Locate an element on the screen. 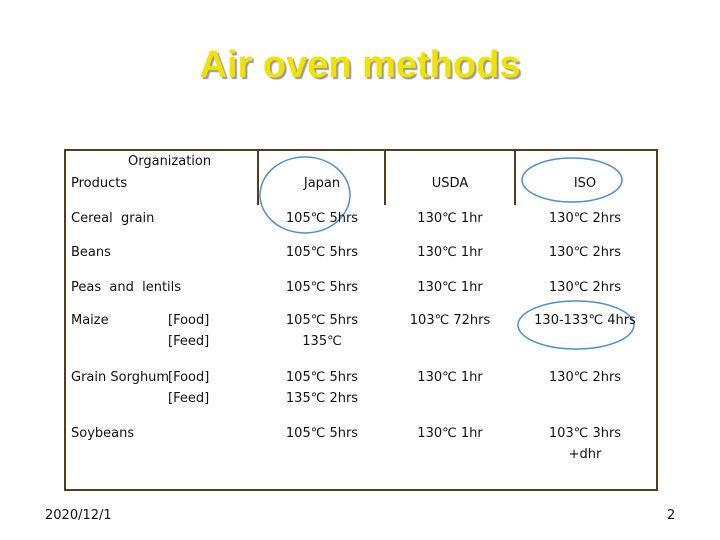  product-name: Beans is located at coordinates (91, 252).